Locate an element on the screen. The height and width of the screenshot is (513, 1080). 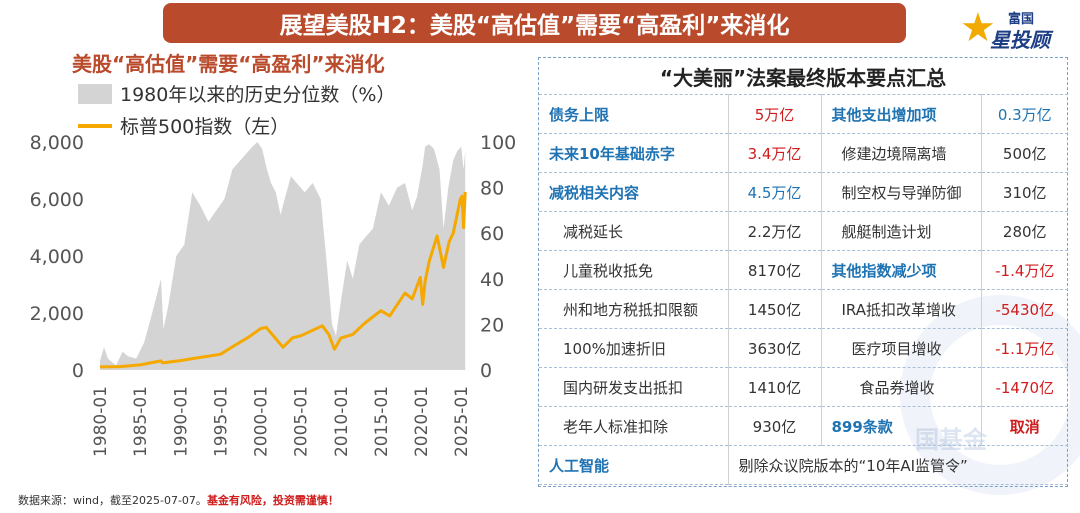
brand-logo: ★ 富国 星投顾 is located at coordinates (1015, 28).